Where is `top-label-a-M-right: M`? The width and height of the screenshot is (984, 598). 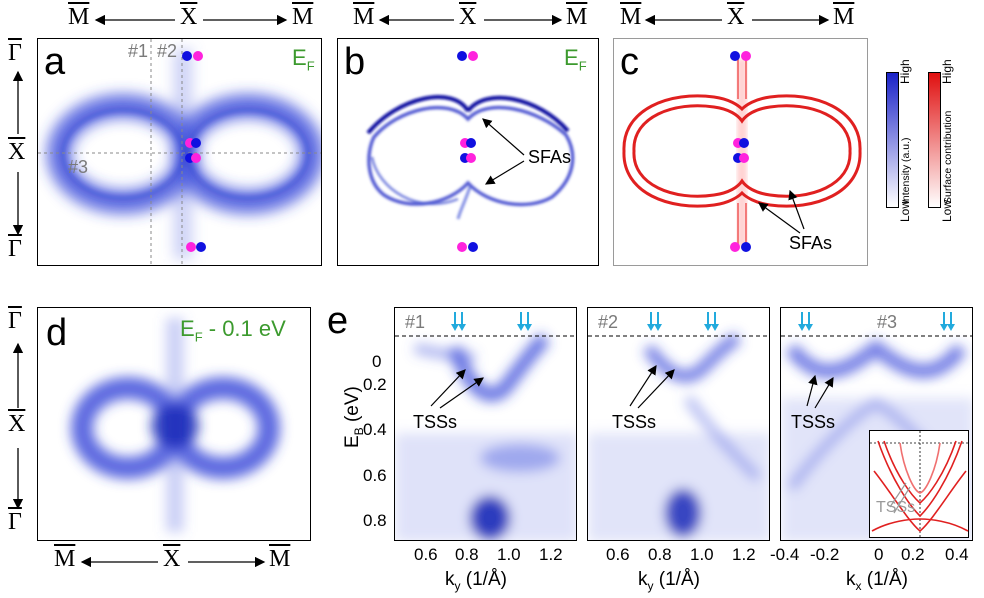
top-label-a-M-right: M is located at coordinates (303, 17).